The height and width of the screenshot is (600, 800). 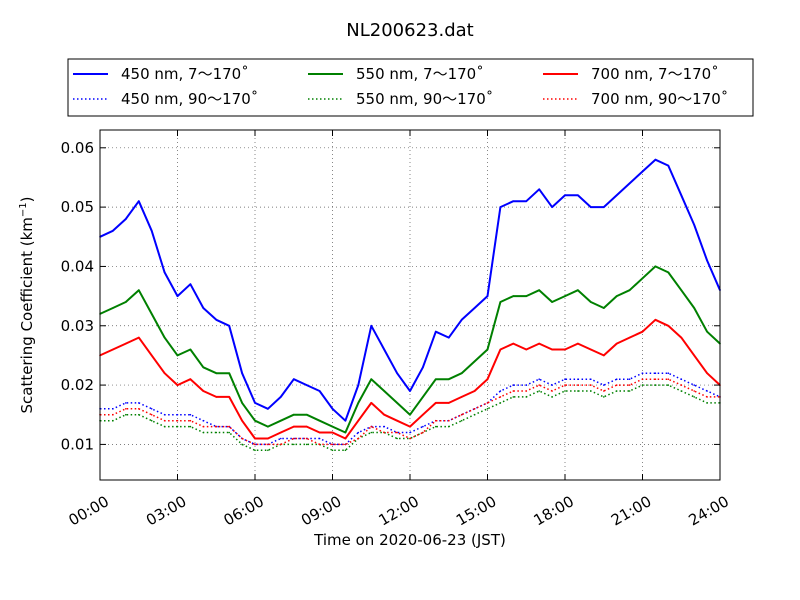 I want to click on x-tick-label: 09:00, so click(x=321, y=510).